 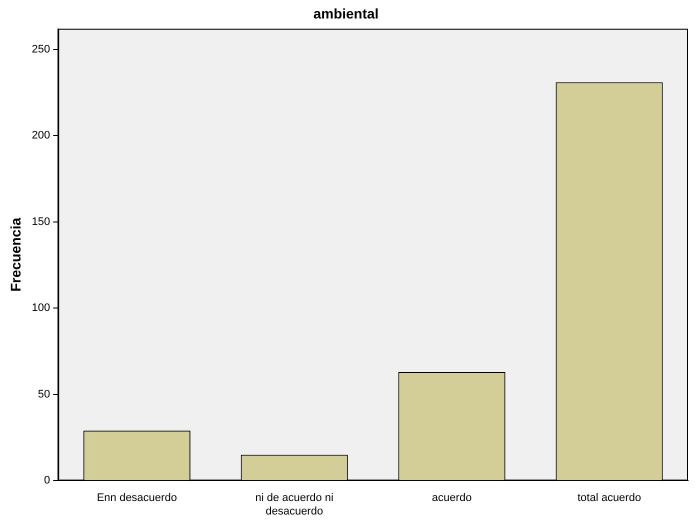 What do you see at coordinates (294, 505) in the screenshot?
I see `x-tick-label: ni de acuerdo ni desacuerdo` at bounding box center [294, 505].